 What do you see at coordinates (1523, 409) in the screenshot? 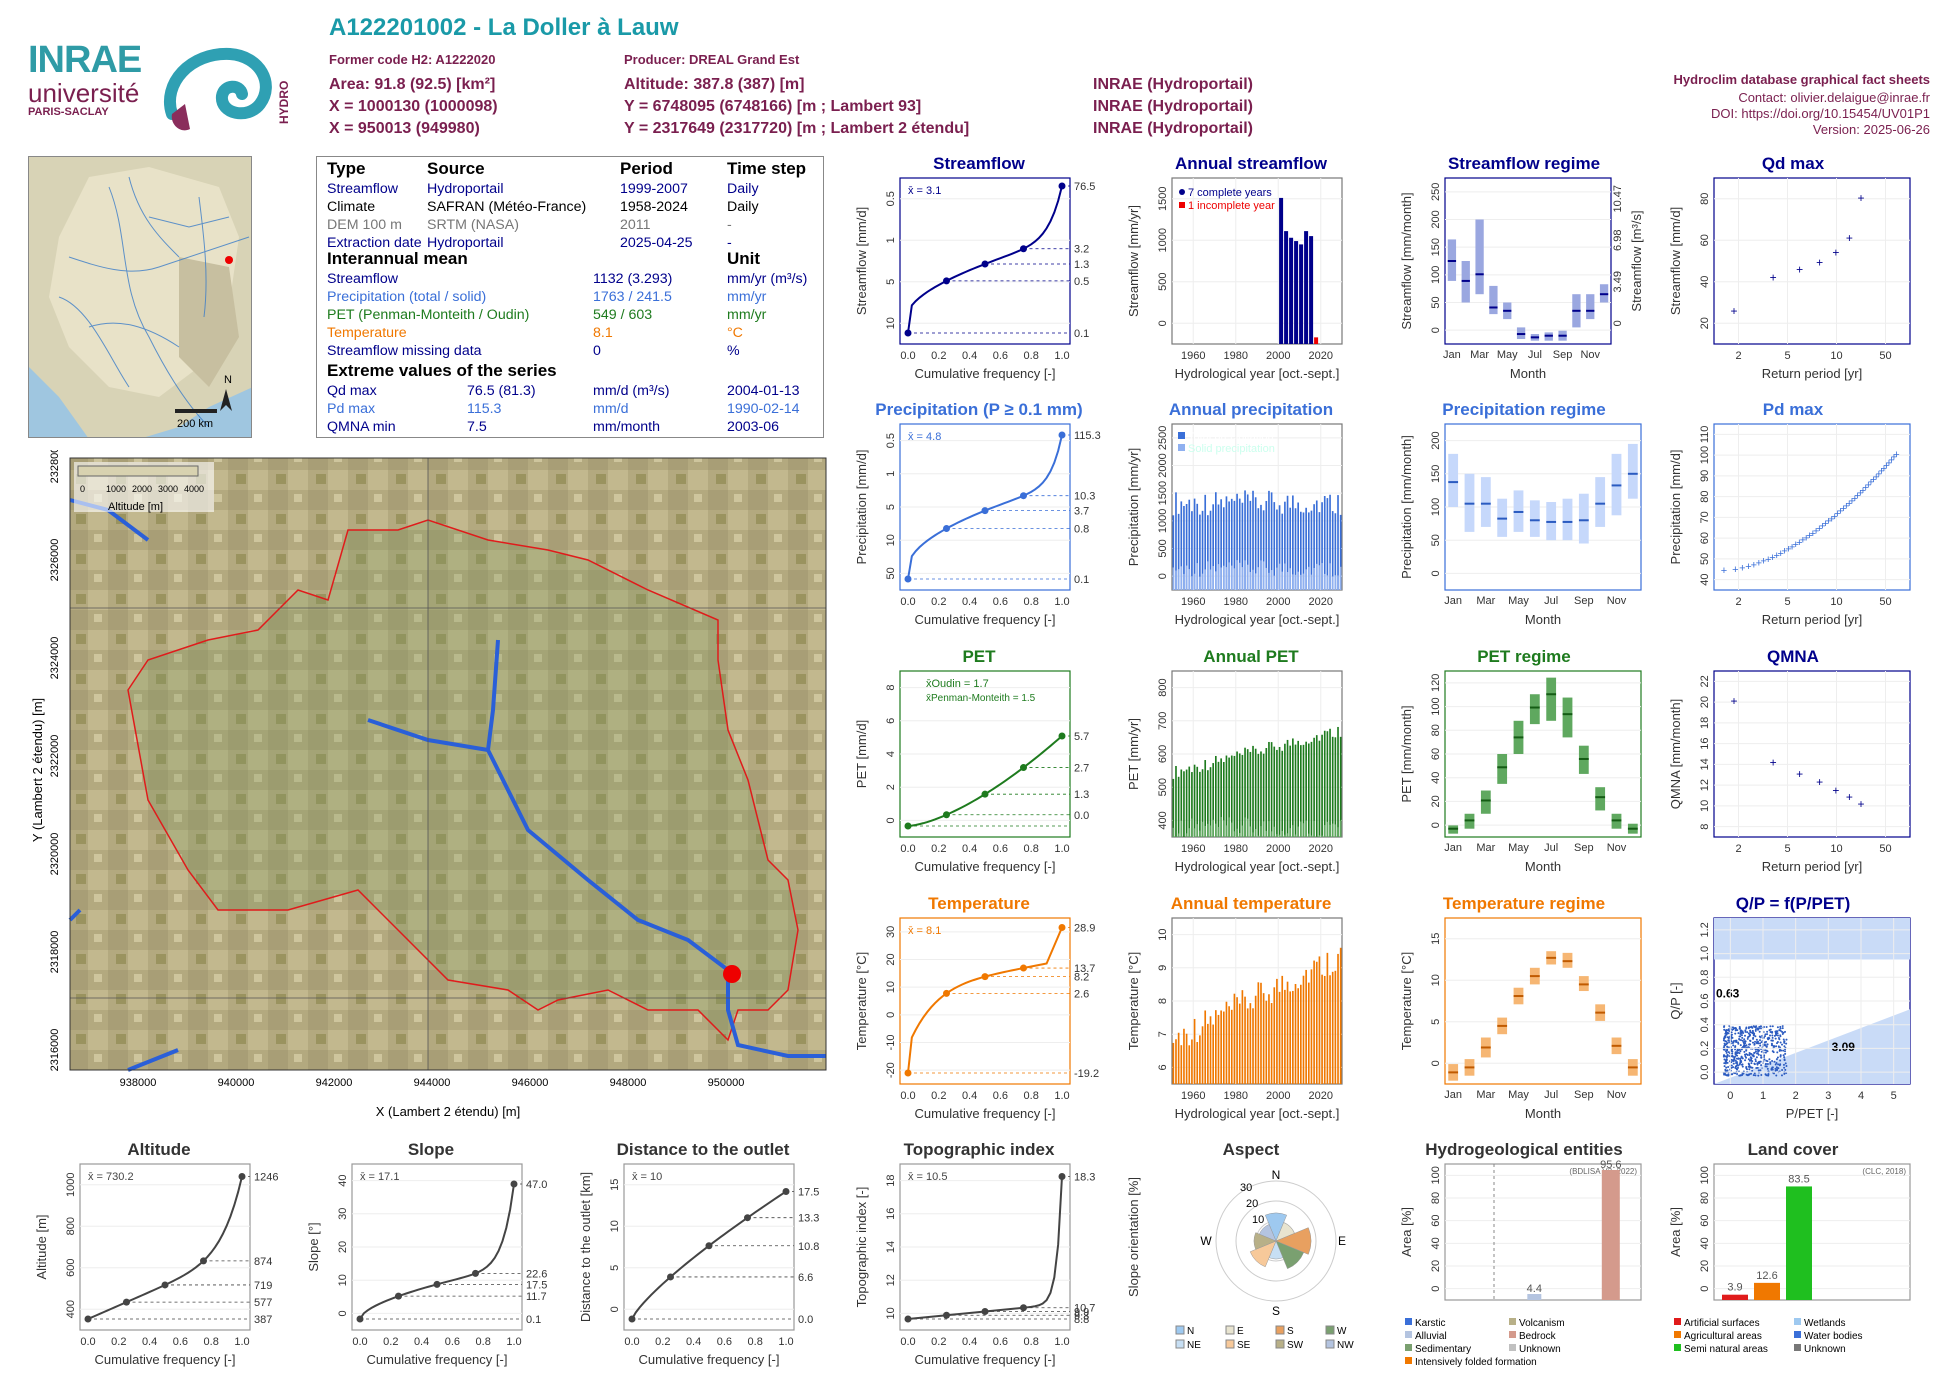
I see `chart-title: Precipitation regime` at bounding box center [1523, 409].